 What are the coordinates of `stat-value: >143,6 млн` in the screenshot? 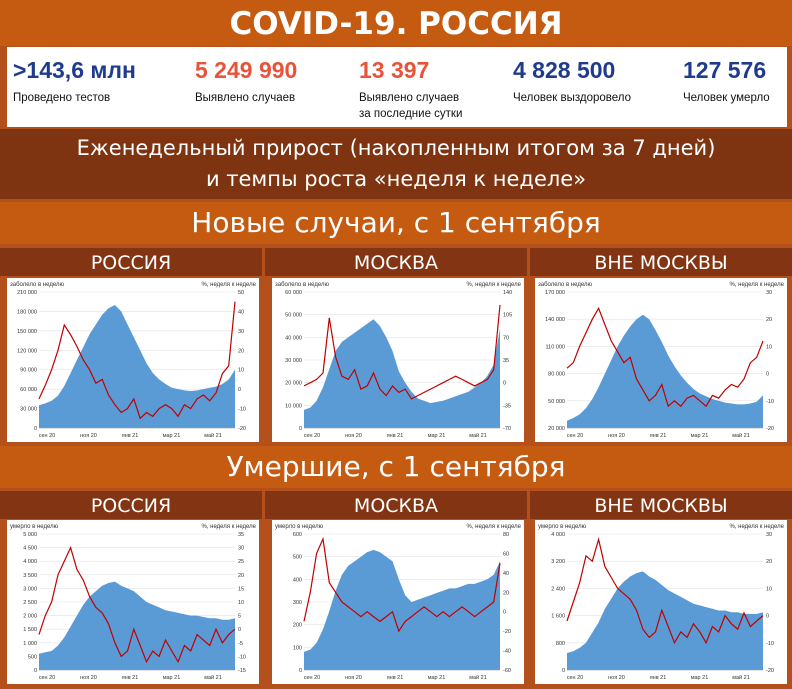 It's located at (74, 70).